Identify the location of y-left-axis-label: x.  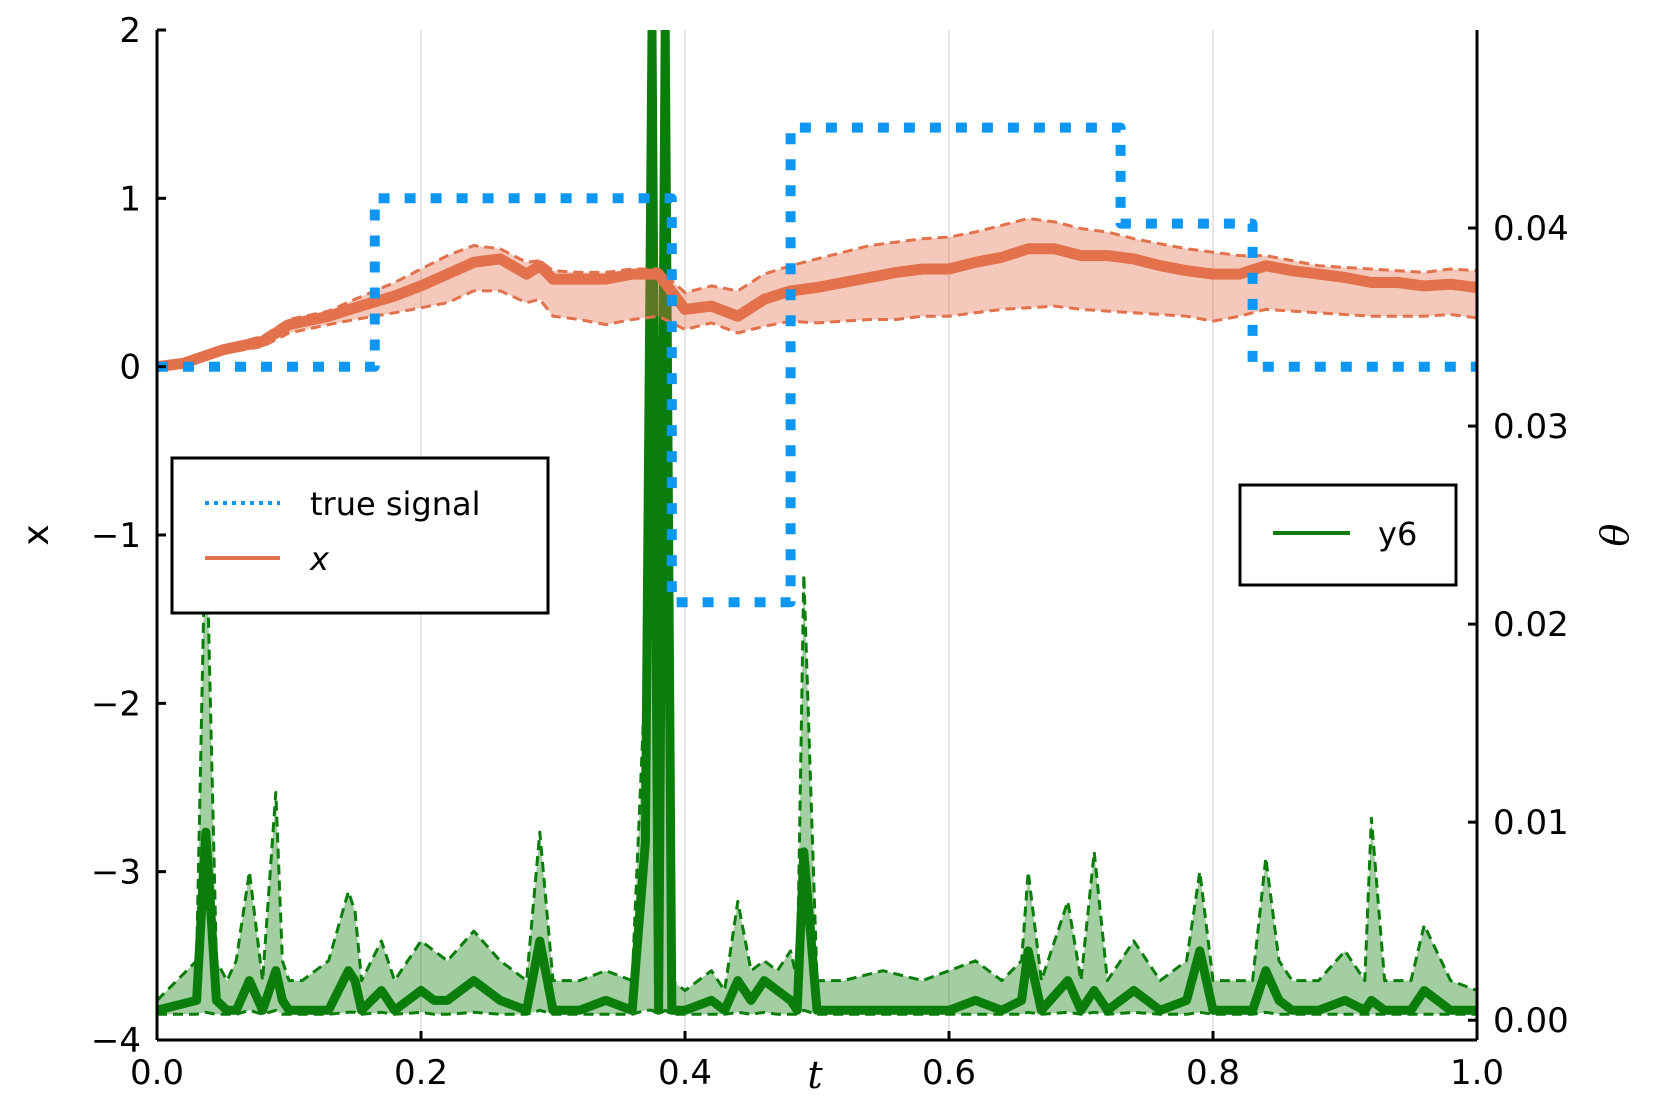
(36, 534).